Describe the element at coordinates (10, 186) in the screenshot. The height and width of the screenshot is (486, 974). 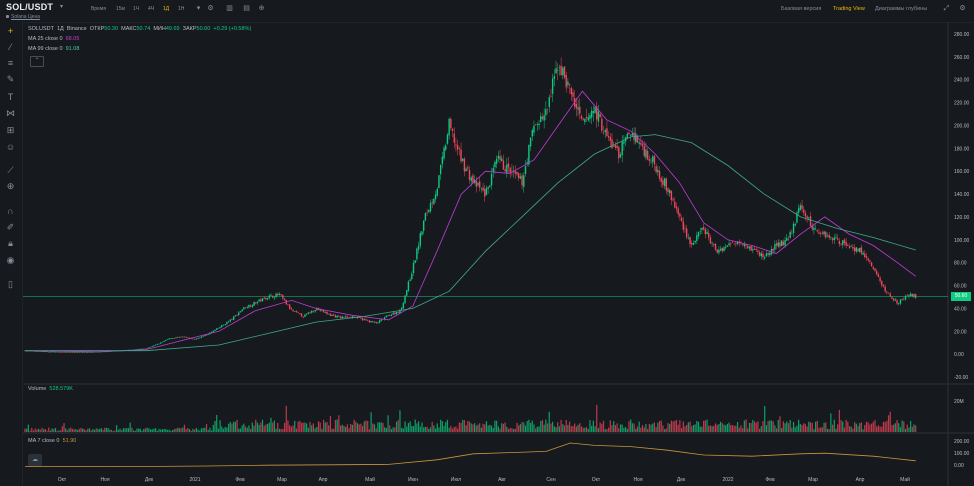
I see `zoom-icon: ⊕` at that location.